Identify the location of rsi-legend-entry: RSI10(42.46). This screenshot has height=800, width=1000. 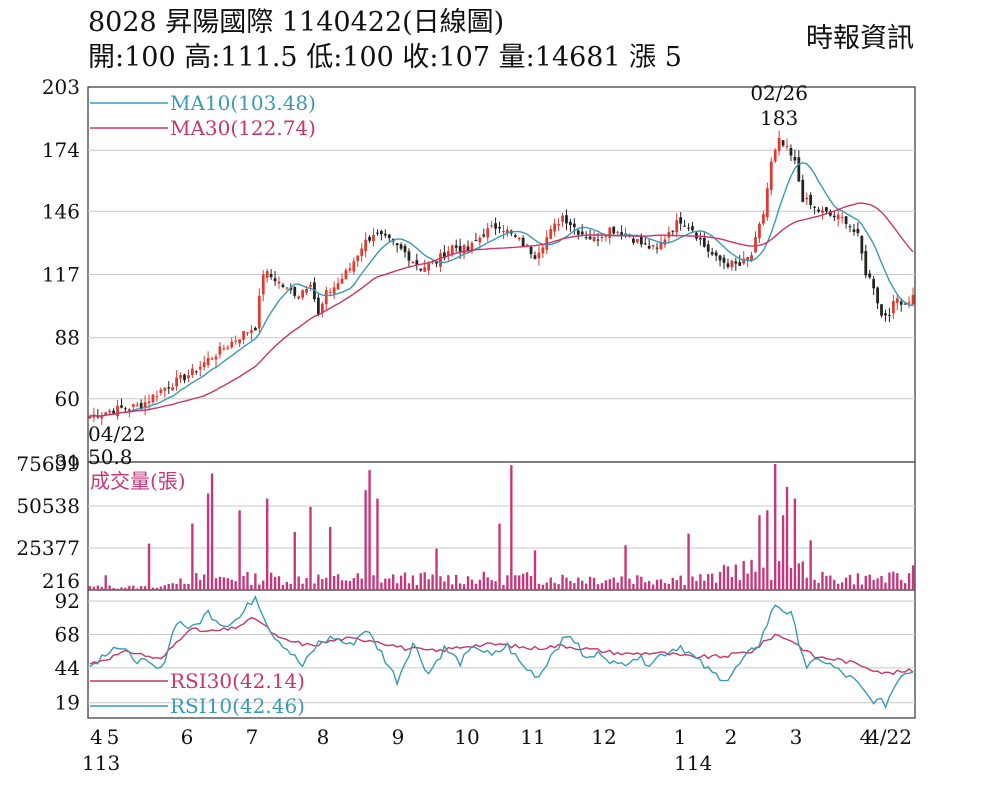
(237, 706).